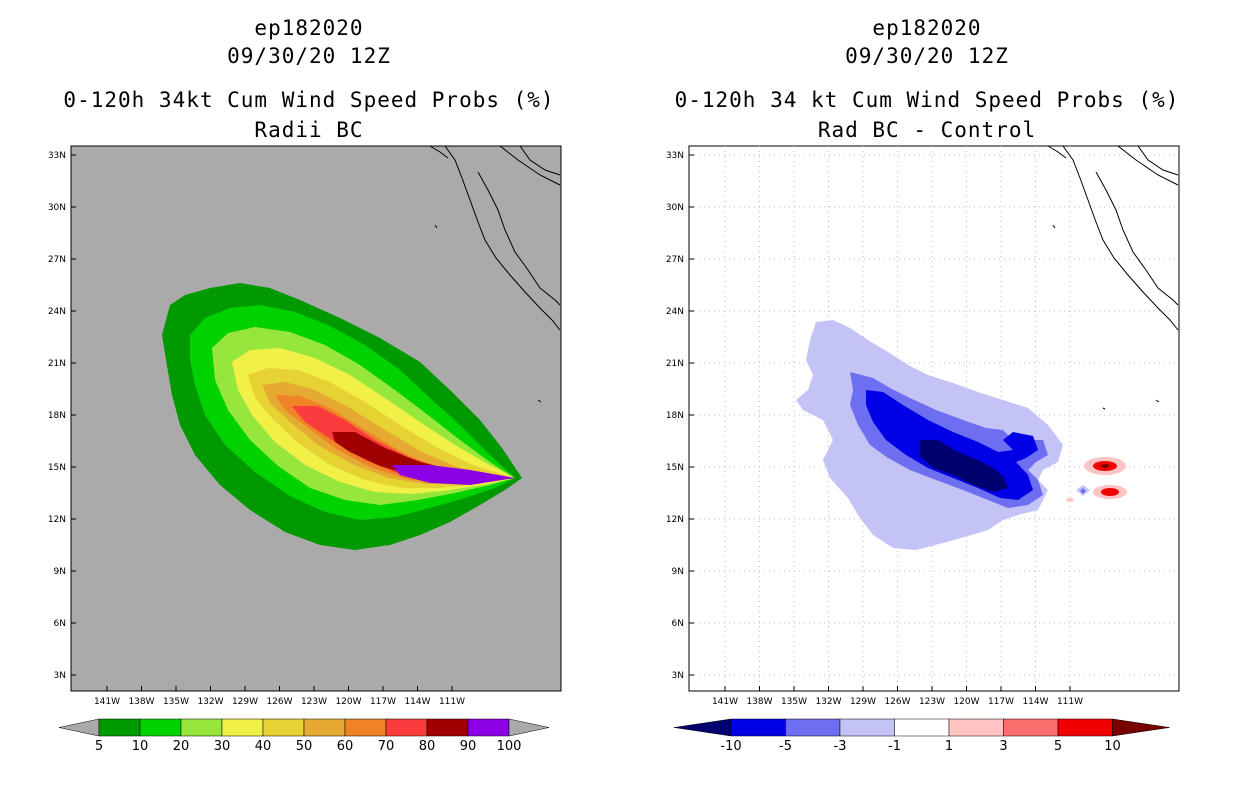 This screenshot has height=800, width=1236. I want to click on right-coastline, so click(1113, 277).